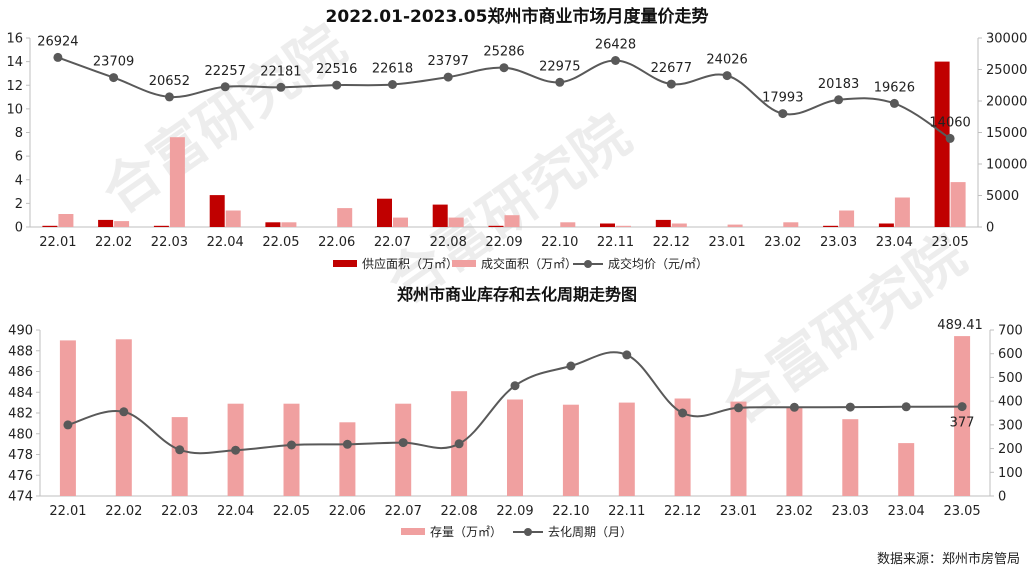  What do you see at coordinates (224, 120) in the screenshot?
I see `watermark: 合富研究院` at bounding box center [224, 120].